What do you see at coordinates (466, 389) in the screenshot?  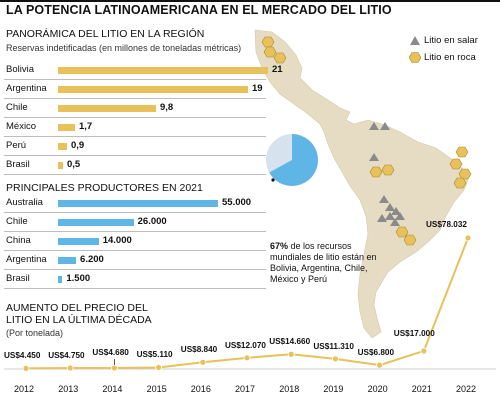 I see `year-label: 2022` at bounding box center [466, 389].